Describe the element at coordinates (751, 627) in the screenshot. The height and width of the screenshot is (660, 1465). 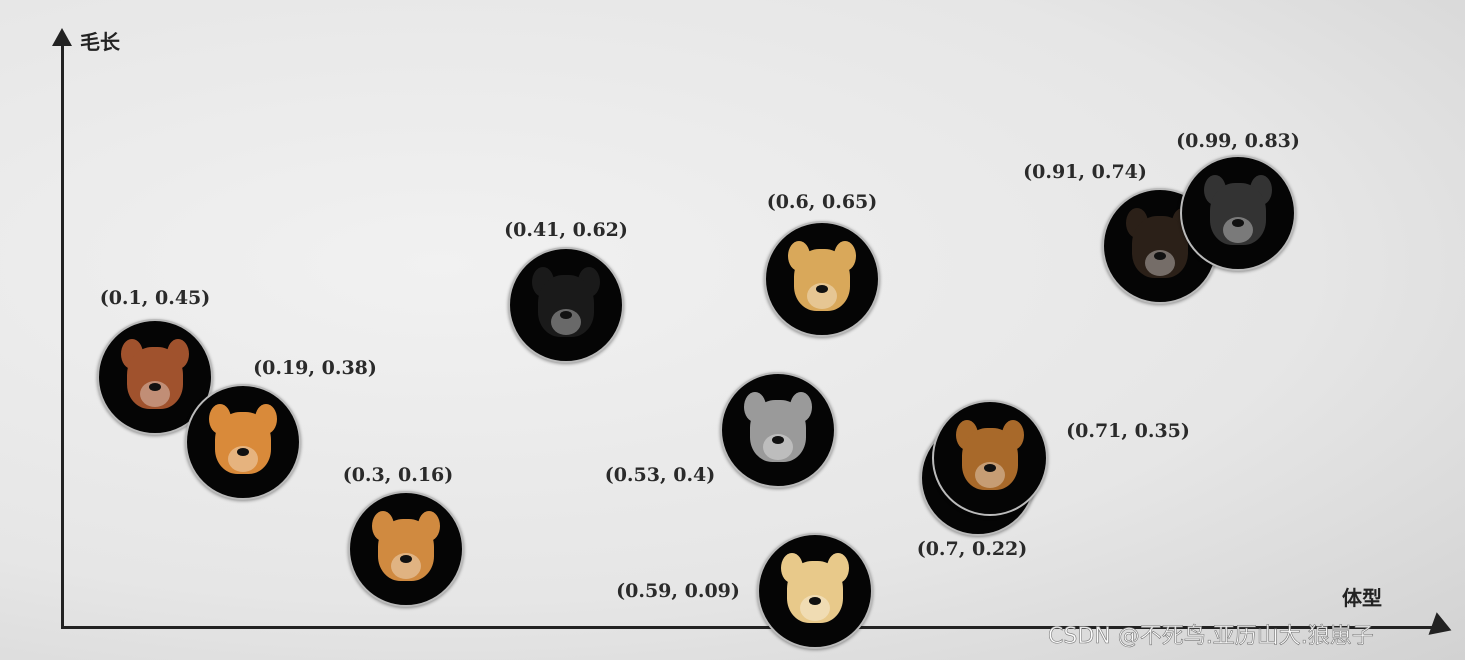
I see `x-axis` at that location.